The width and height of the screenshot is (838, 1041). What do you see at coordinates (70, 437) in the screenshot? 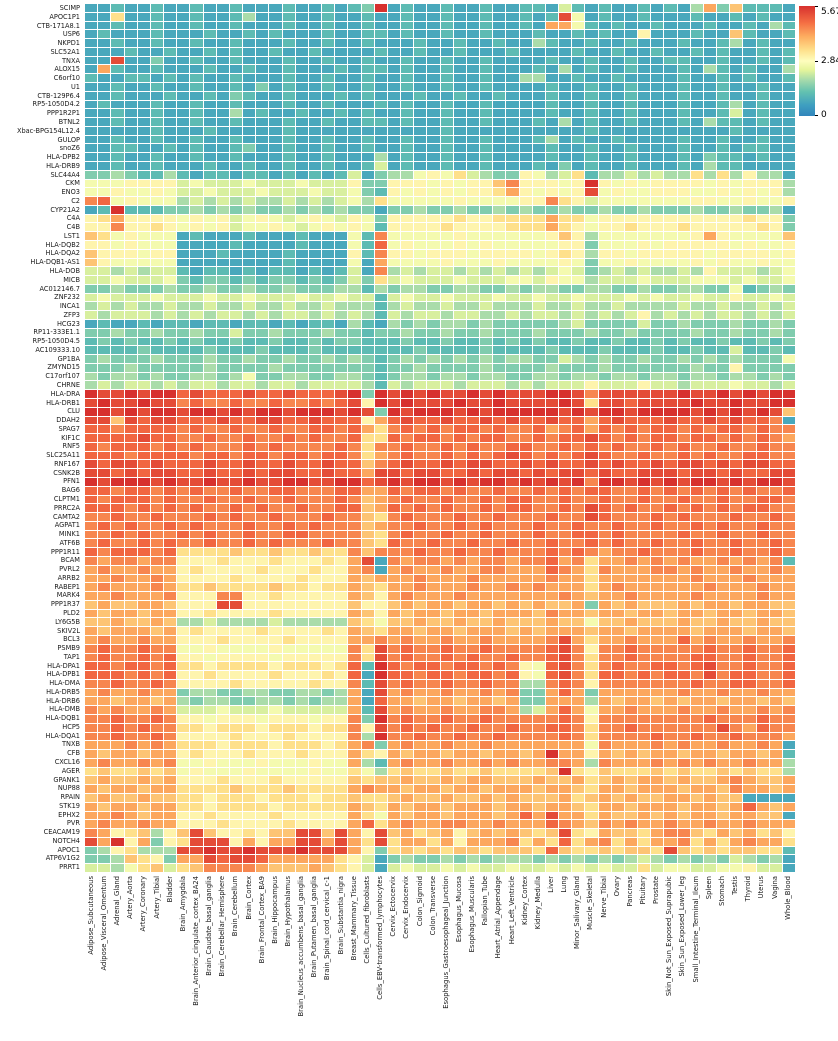
I see `row-label: KIF1C` at bounding box center [70, 437].